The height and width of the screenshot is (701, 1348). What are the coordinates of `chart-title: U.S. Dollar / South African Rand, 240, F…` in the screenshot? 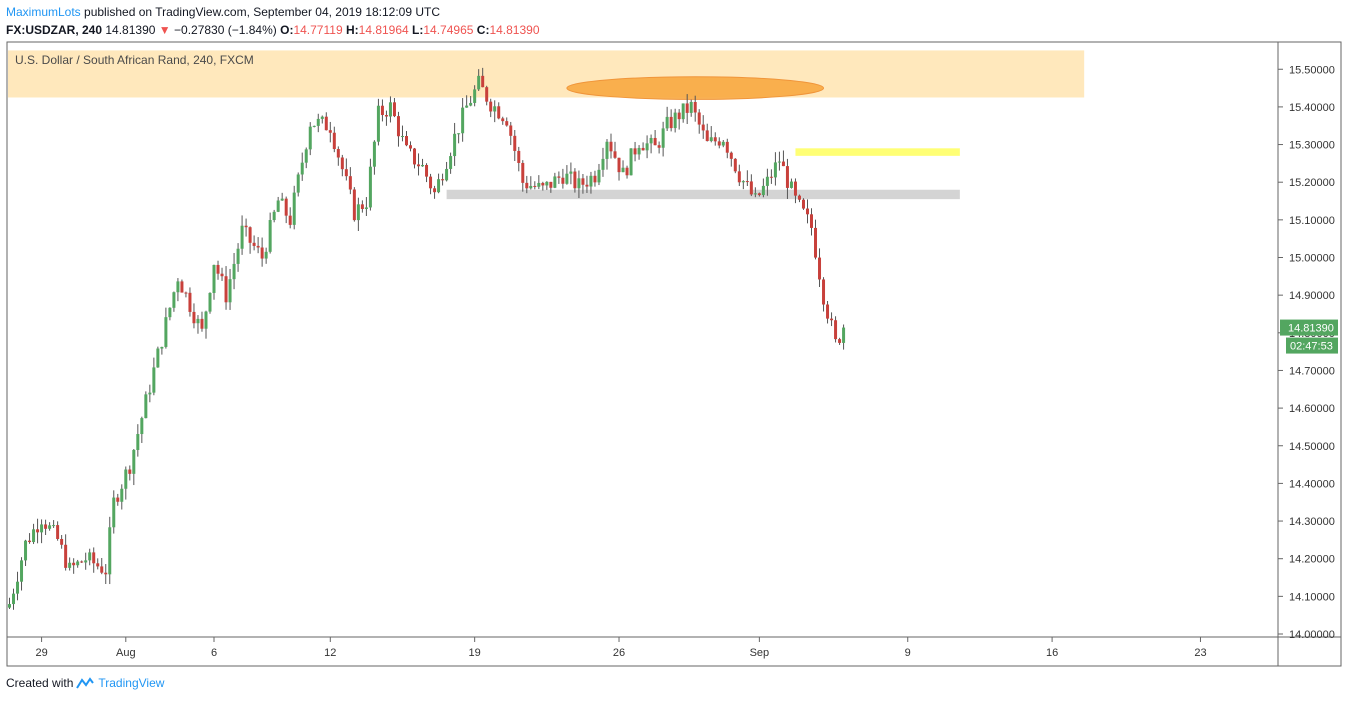 It's located at (134, 60).